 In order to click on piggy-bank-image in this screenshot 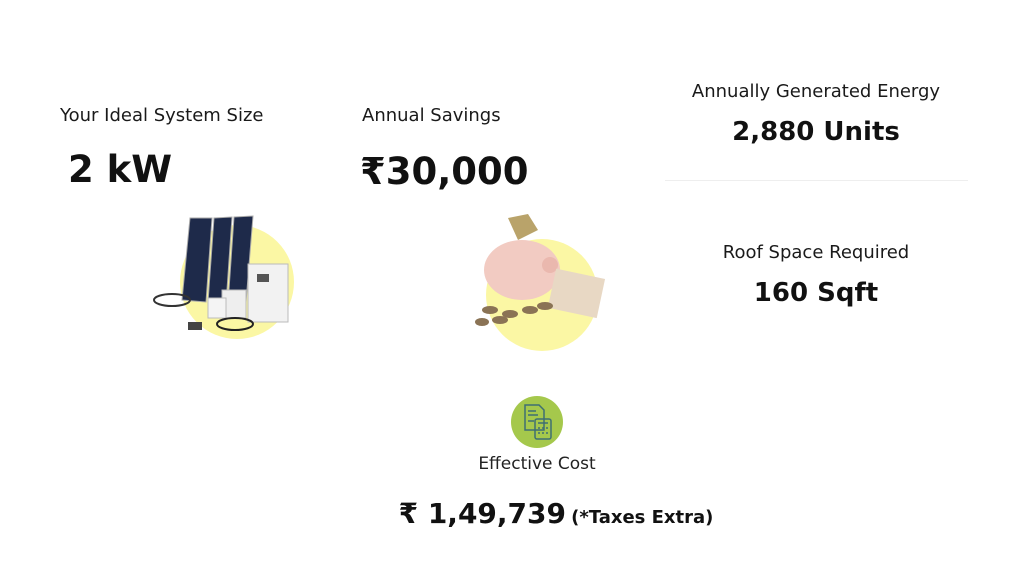, I will do `click(540, 282)`.